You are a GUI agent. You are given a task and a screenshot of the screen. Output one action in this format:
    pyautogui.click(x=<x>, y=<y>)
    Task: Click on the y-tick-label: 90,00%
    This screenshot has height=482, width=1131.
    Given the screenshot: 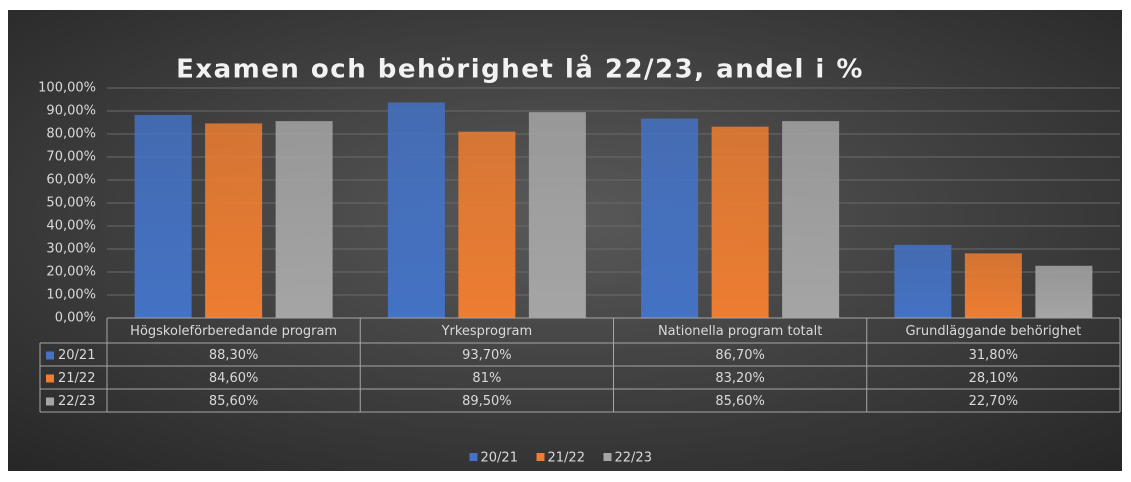 What is the action you would take?
    pyautogui.click(x=71, y=111)
    